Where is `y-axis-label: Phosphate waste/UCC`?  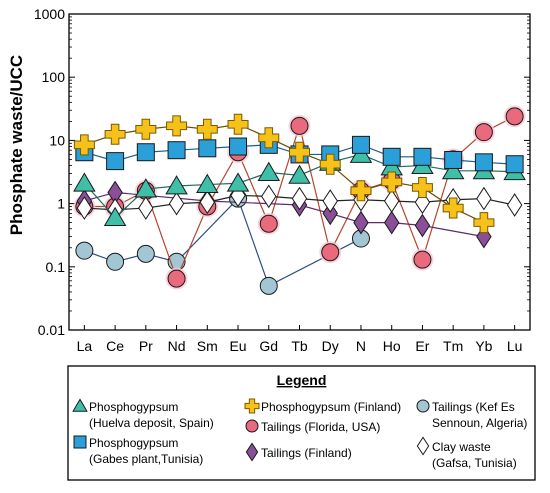 y-axis-label: Phosphate waste/UCC is located at coordinates (16, 145).